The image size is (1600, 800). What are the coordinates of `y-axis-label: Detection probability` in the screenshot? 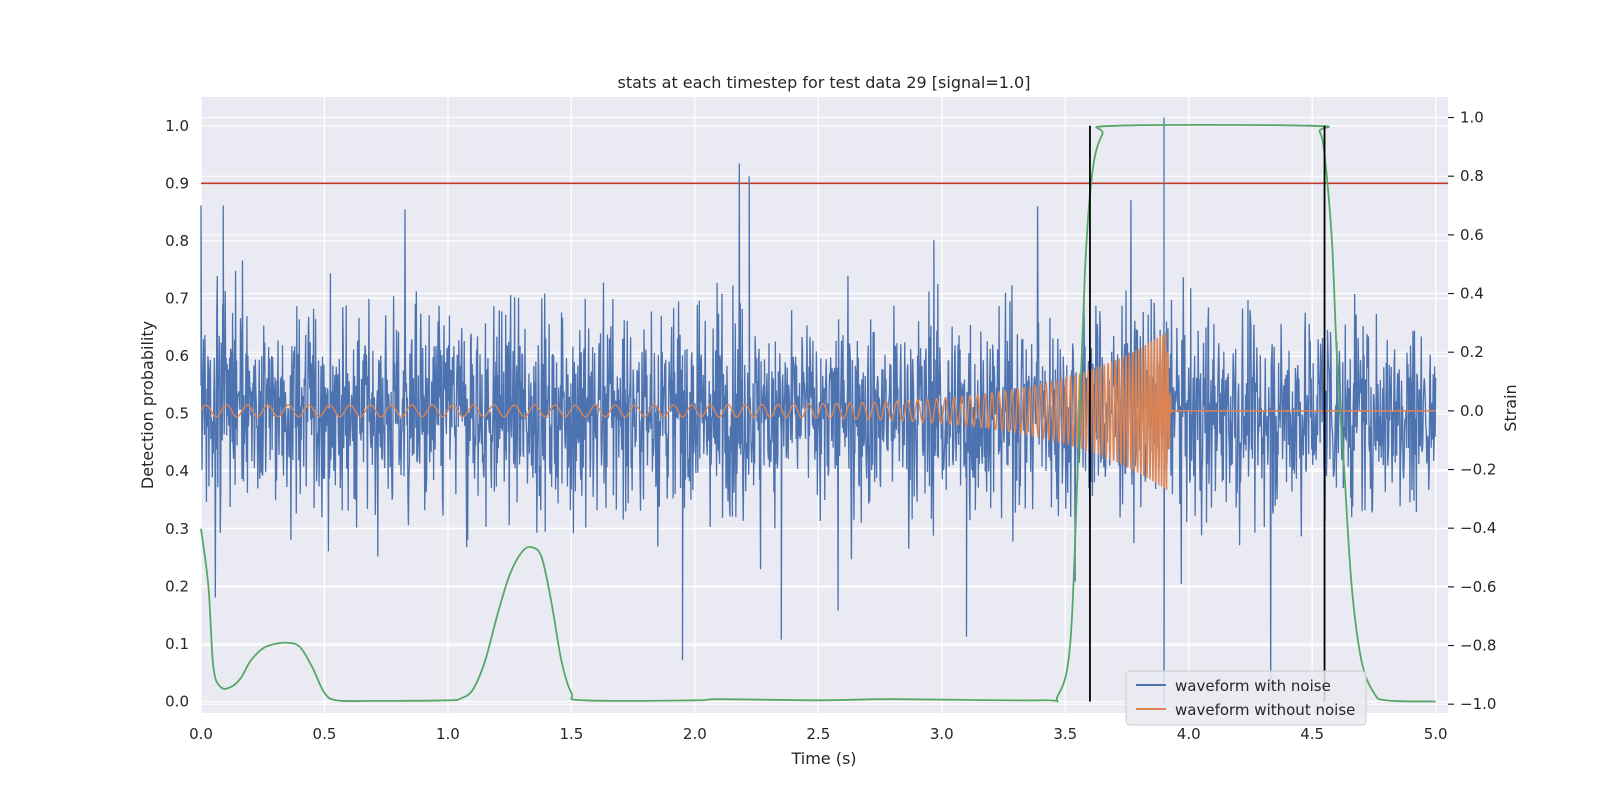 It's located at (147, 405).